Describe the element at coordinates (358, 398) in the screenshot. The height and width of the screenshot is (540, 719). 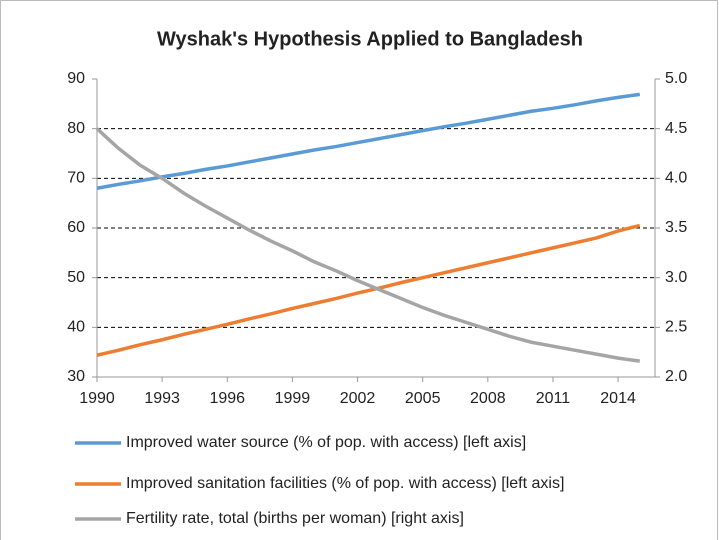
I see `x-tick-label: 2002` at that location.